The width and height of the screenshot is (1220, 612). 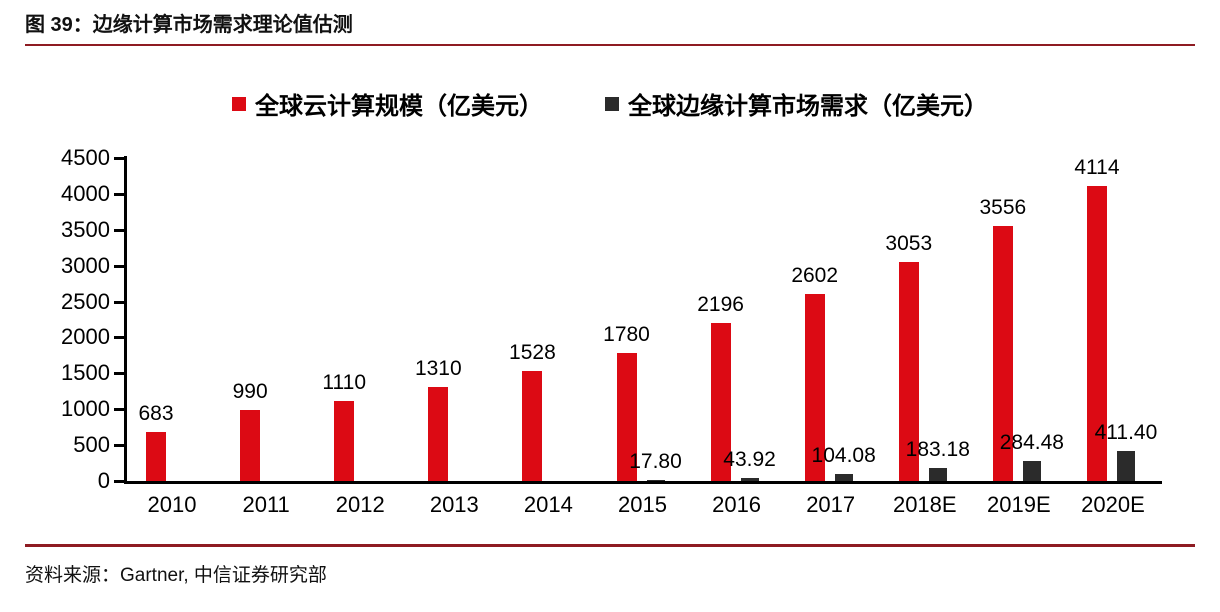 What do you see at coordinates (1031, 442) in the screenshot?
I see `bar-label-edge-2019E: 284.48` at bounding box center [1031, 442].